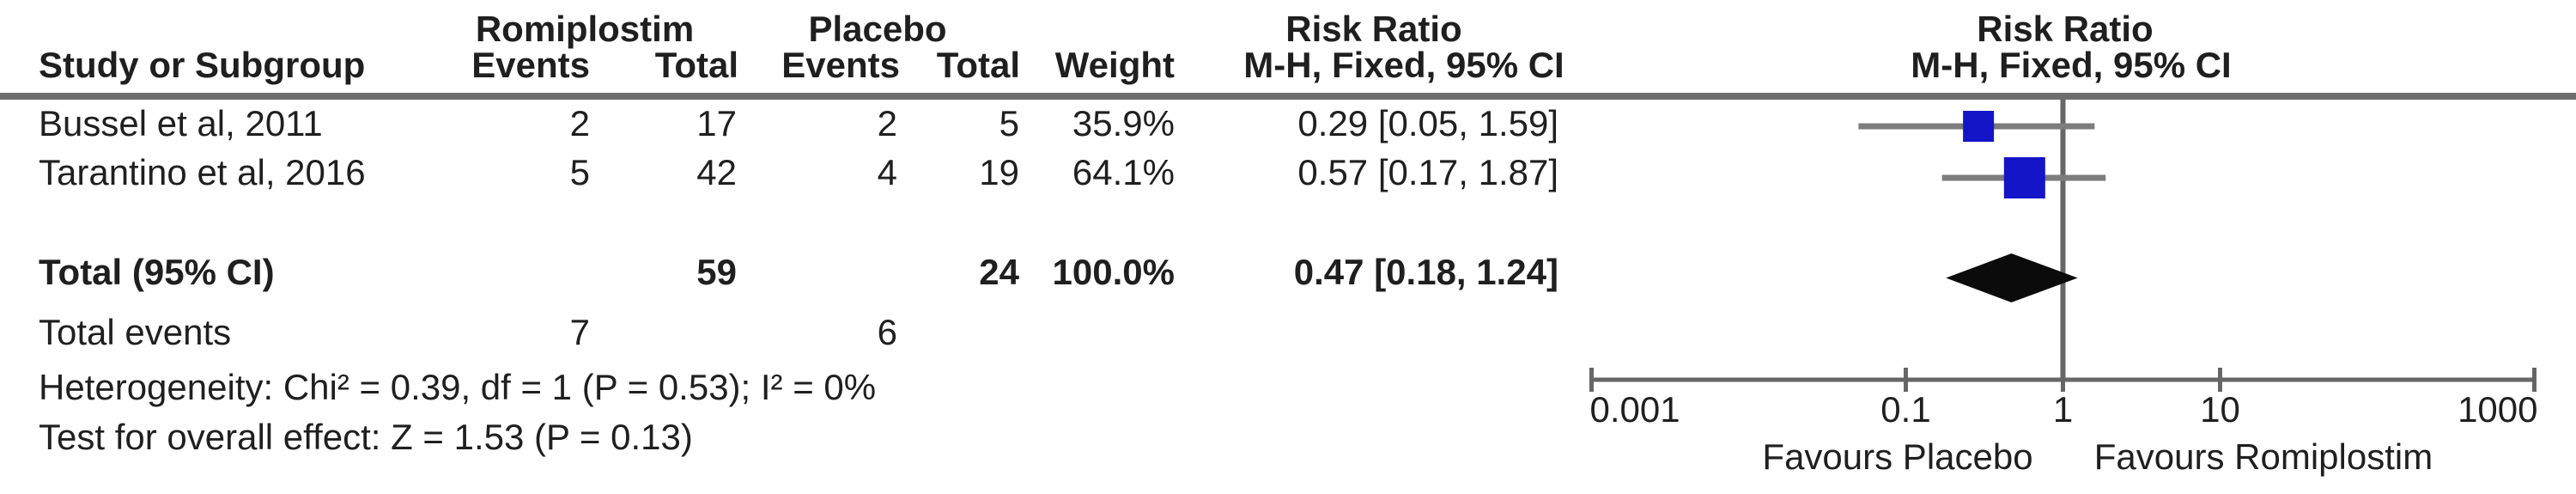 Image resolution: width=2576 pixels, height=494 pixels. I want to click on risk-ratio-header-plot-col: Risk Ratio, so click(2065, 29).